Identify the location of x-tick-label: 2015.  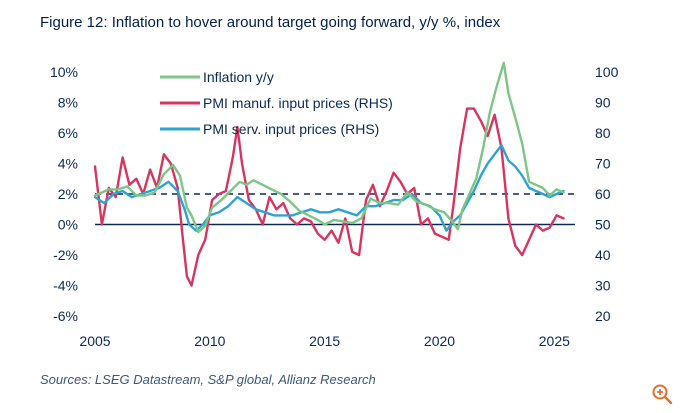
(324, 341).